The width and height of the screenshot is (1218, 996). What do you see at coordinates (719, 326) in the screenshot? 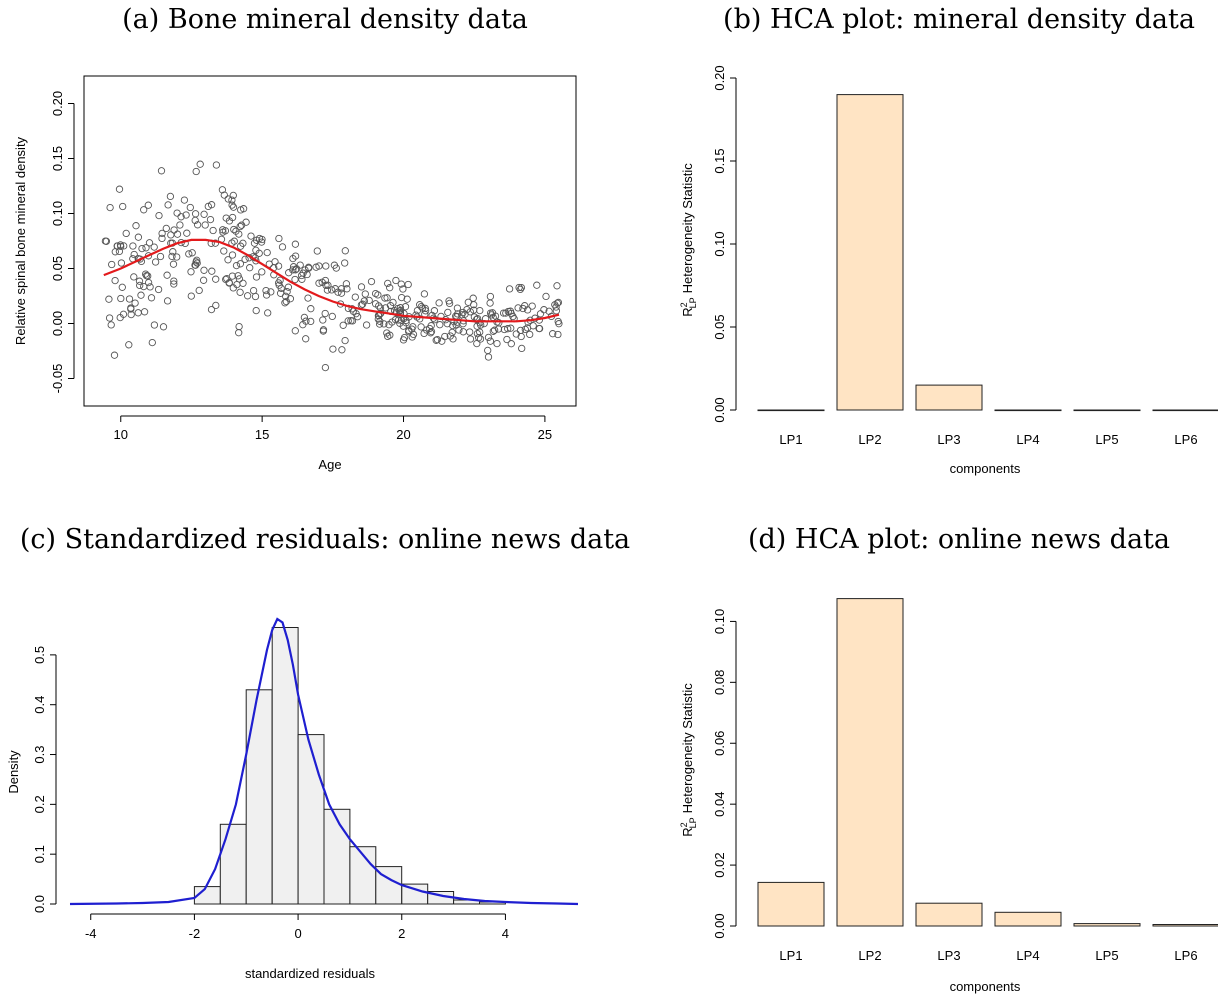
I see `y-tick-label: 0.05` at bounding box center [719, 326].